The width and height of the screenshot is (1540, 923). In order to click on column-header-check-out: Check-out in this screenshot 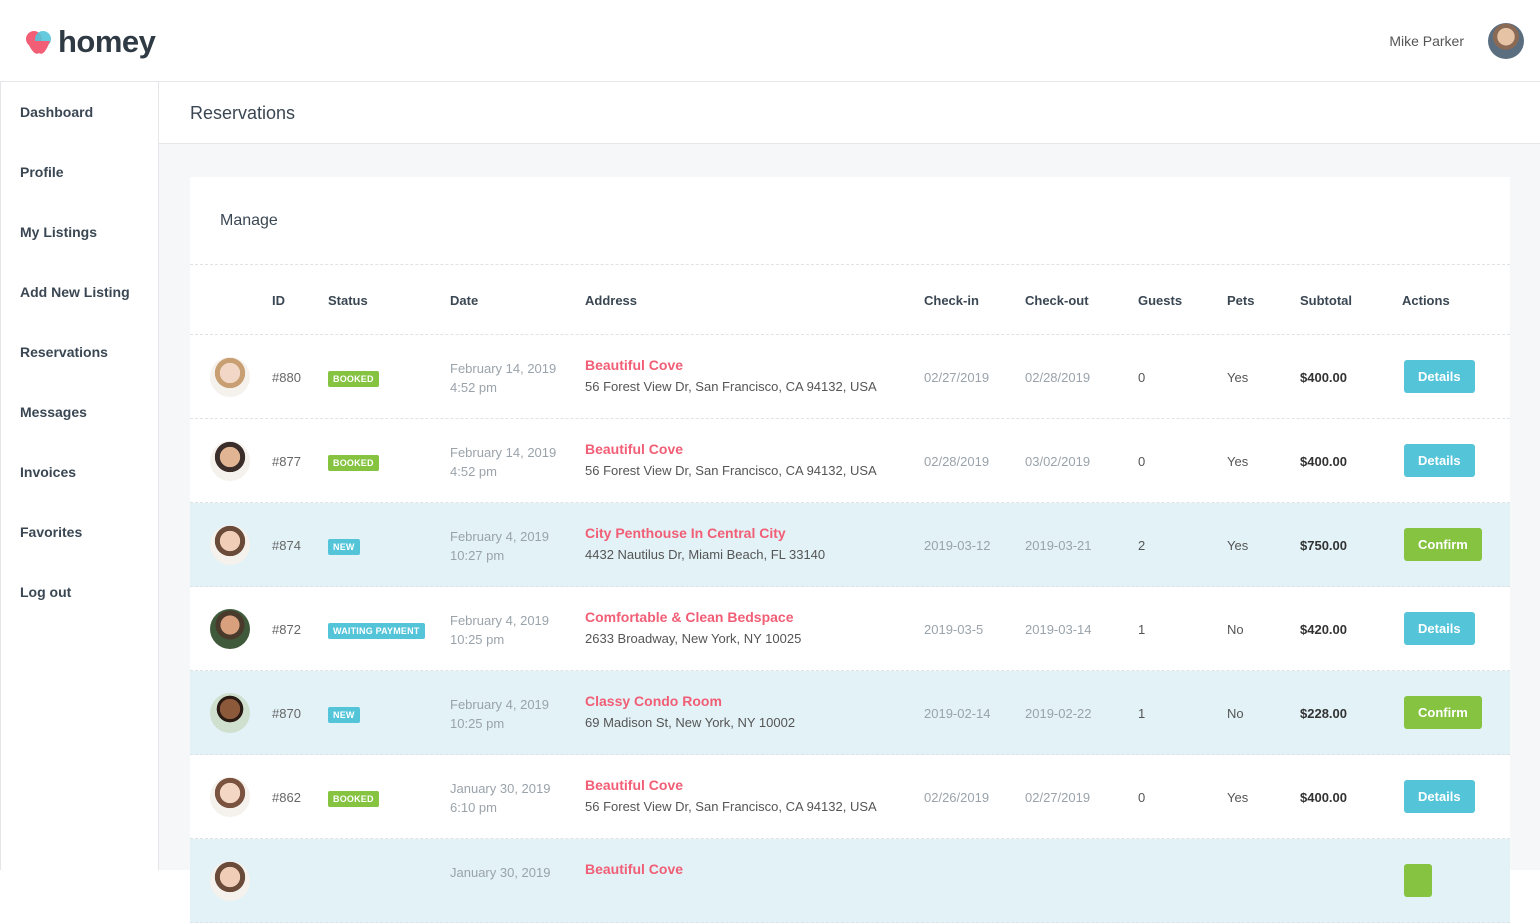, I will do `click(1057, 300)`.